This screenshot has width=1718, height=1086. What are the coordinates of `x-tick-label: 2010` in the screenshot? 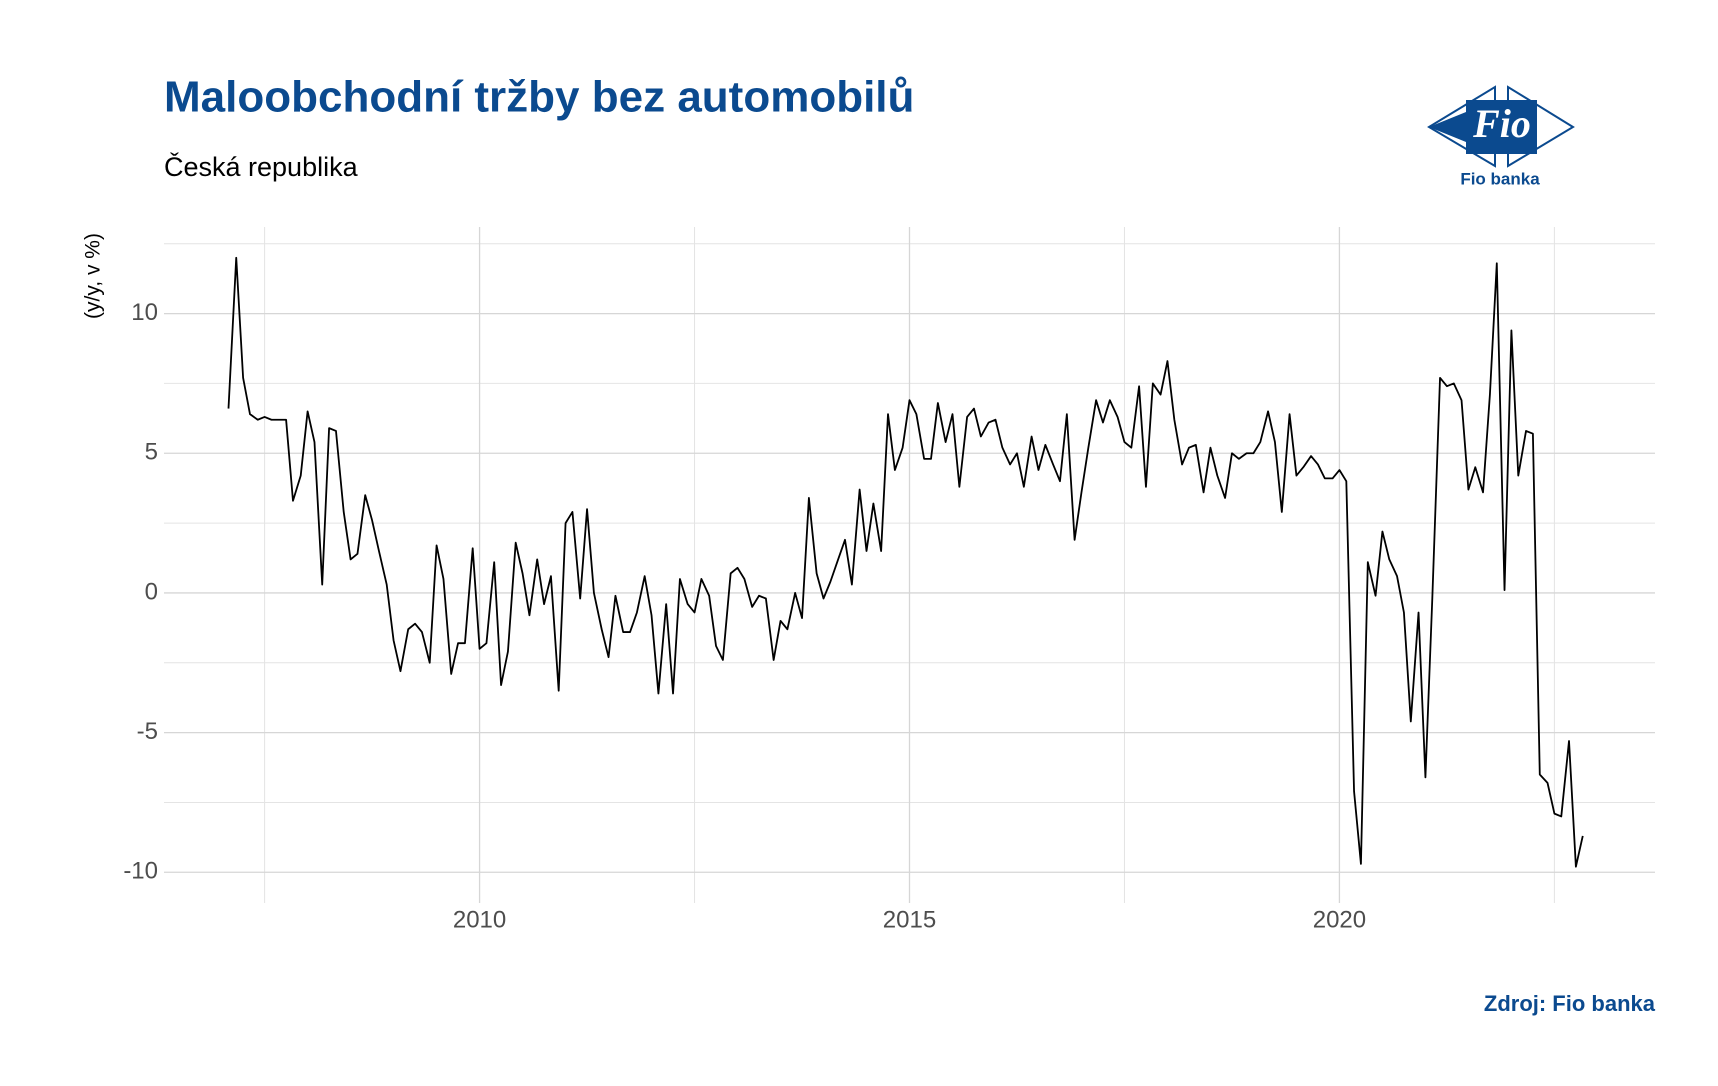 It's located at (479, 919).